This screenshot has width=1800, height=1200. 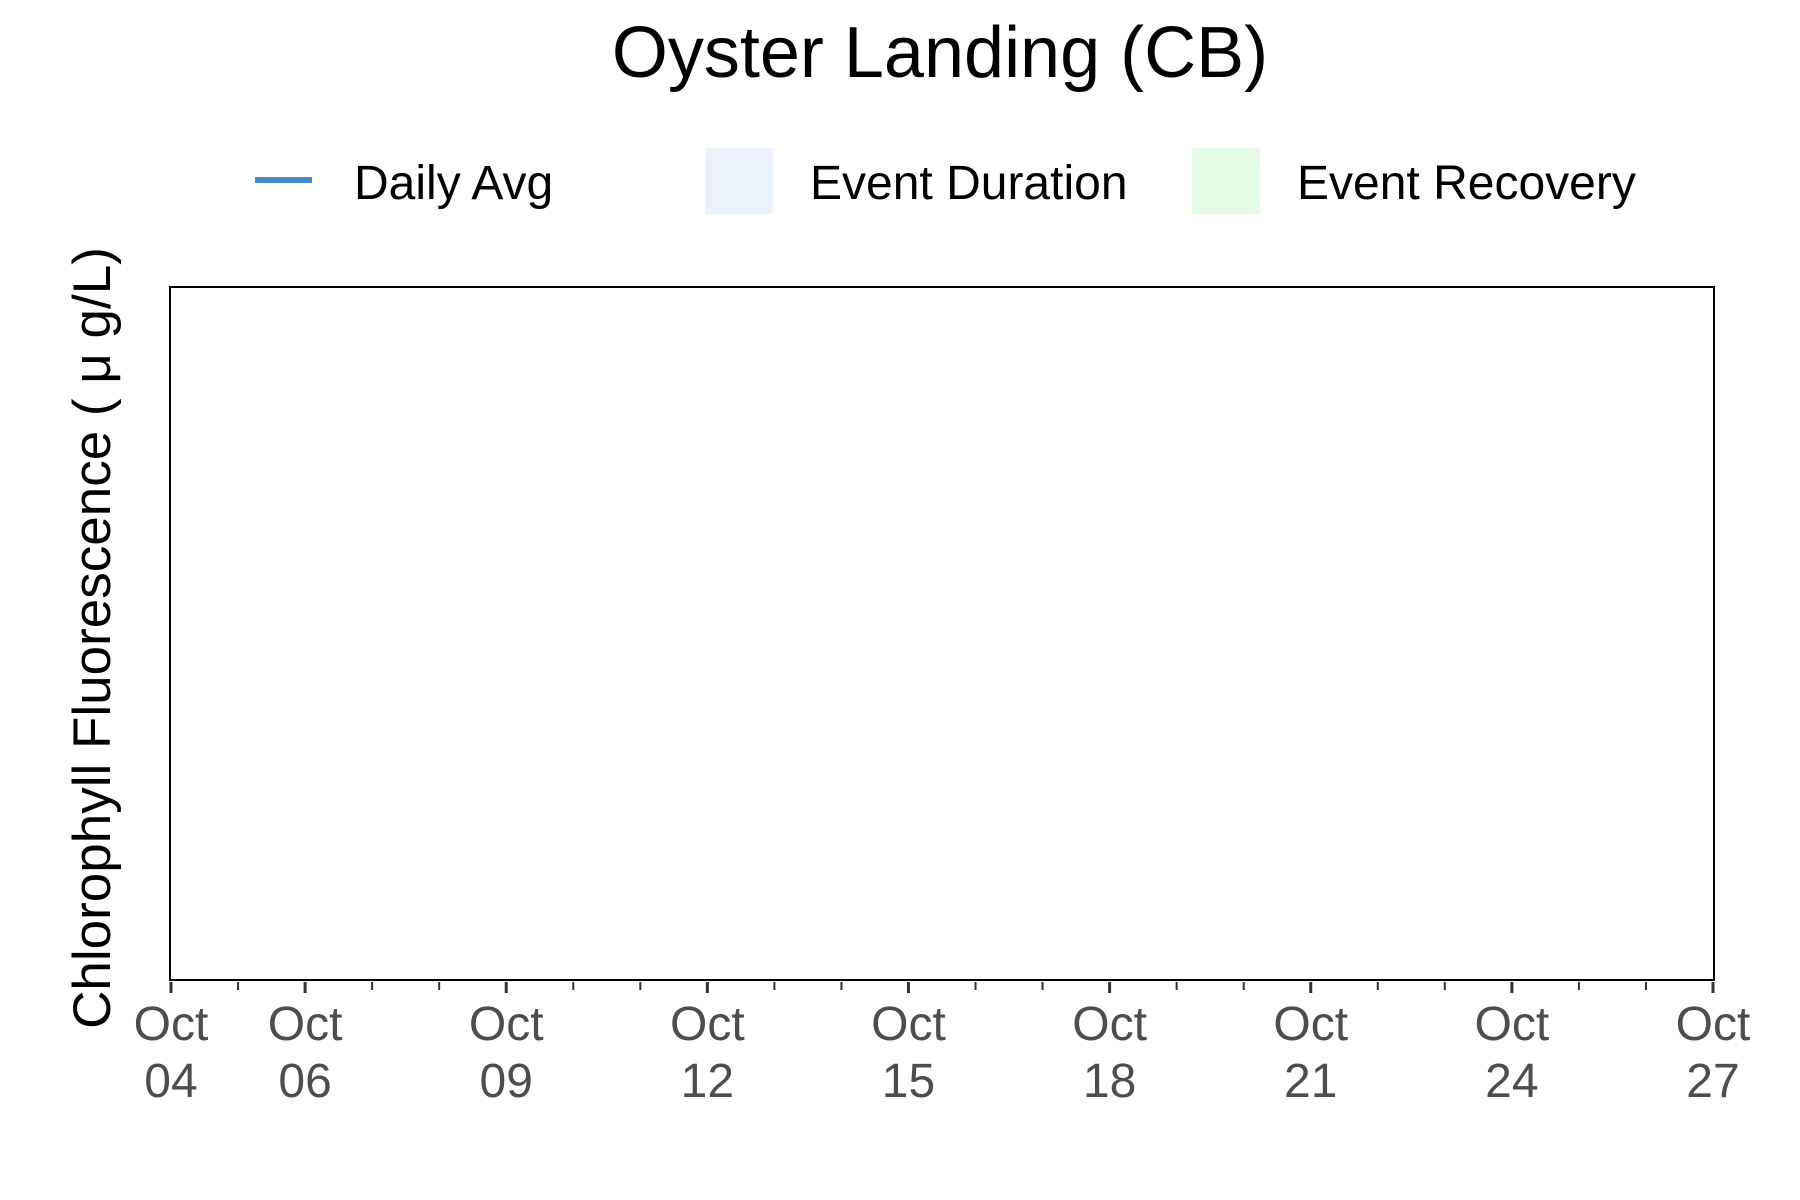 What do you see at coordinates (1512, 1053) in the screenshot?
I see `x-tick-label: Oct 24` at bounding box center [1512, 1053].